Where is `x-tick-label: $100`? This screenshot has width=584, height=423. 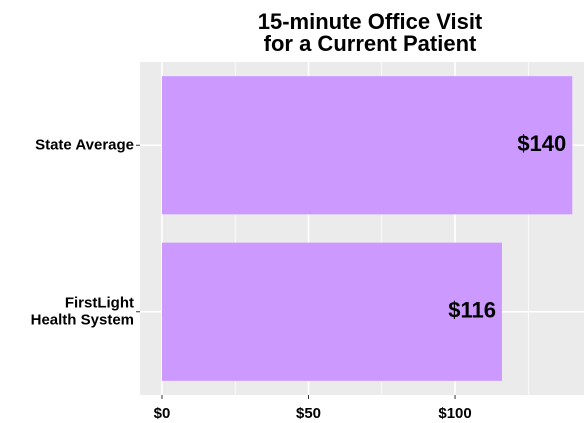 x-tick-label: $100 is located at coordinates (454, 413).